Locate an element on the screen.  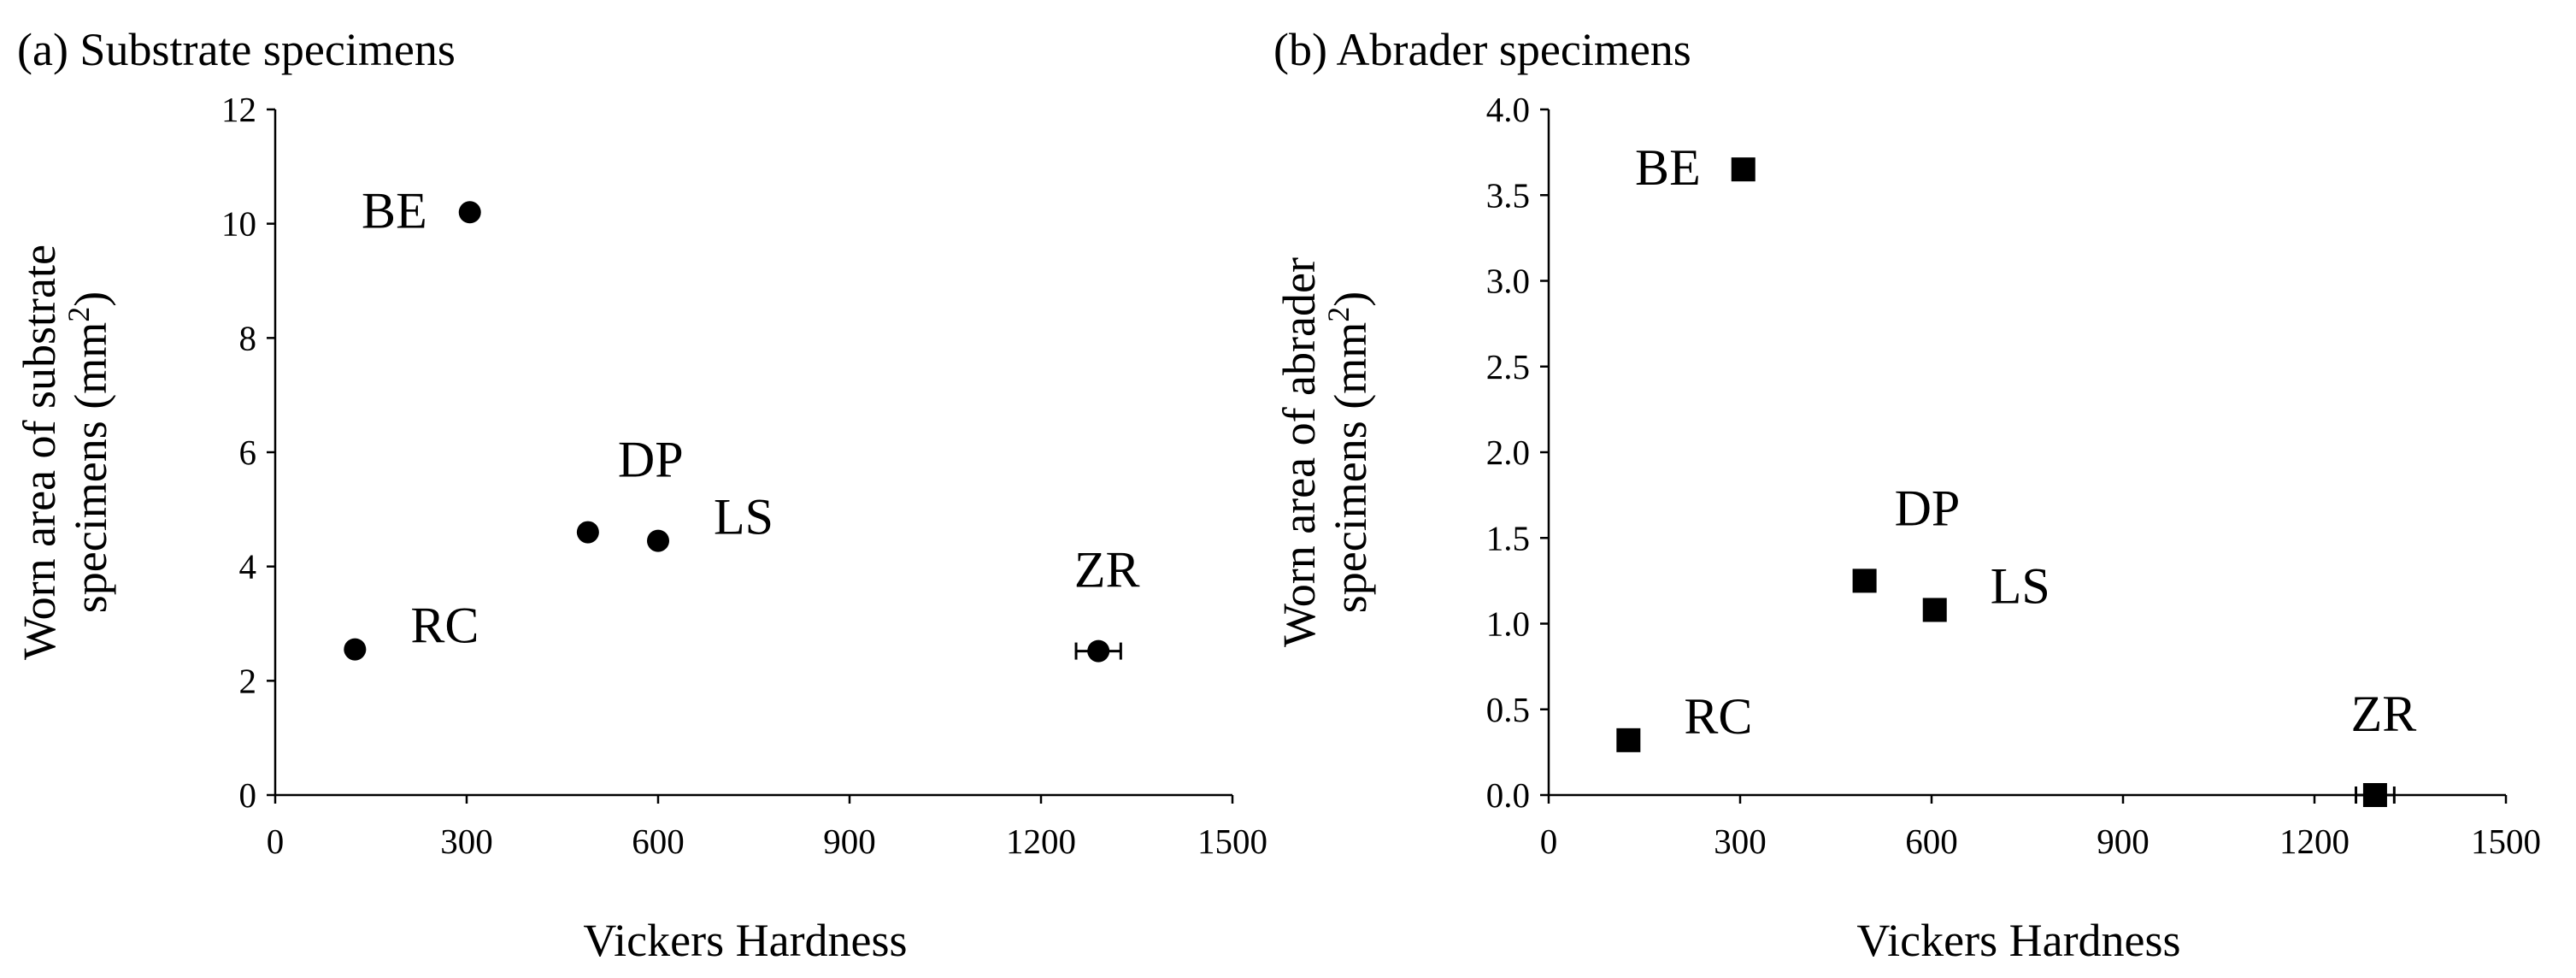
panel-b-point-label-dp: DP is located at coordinates (1928, 508).